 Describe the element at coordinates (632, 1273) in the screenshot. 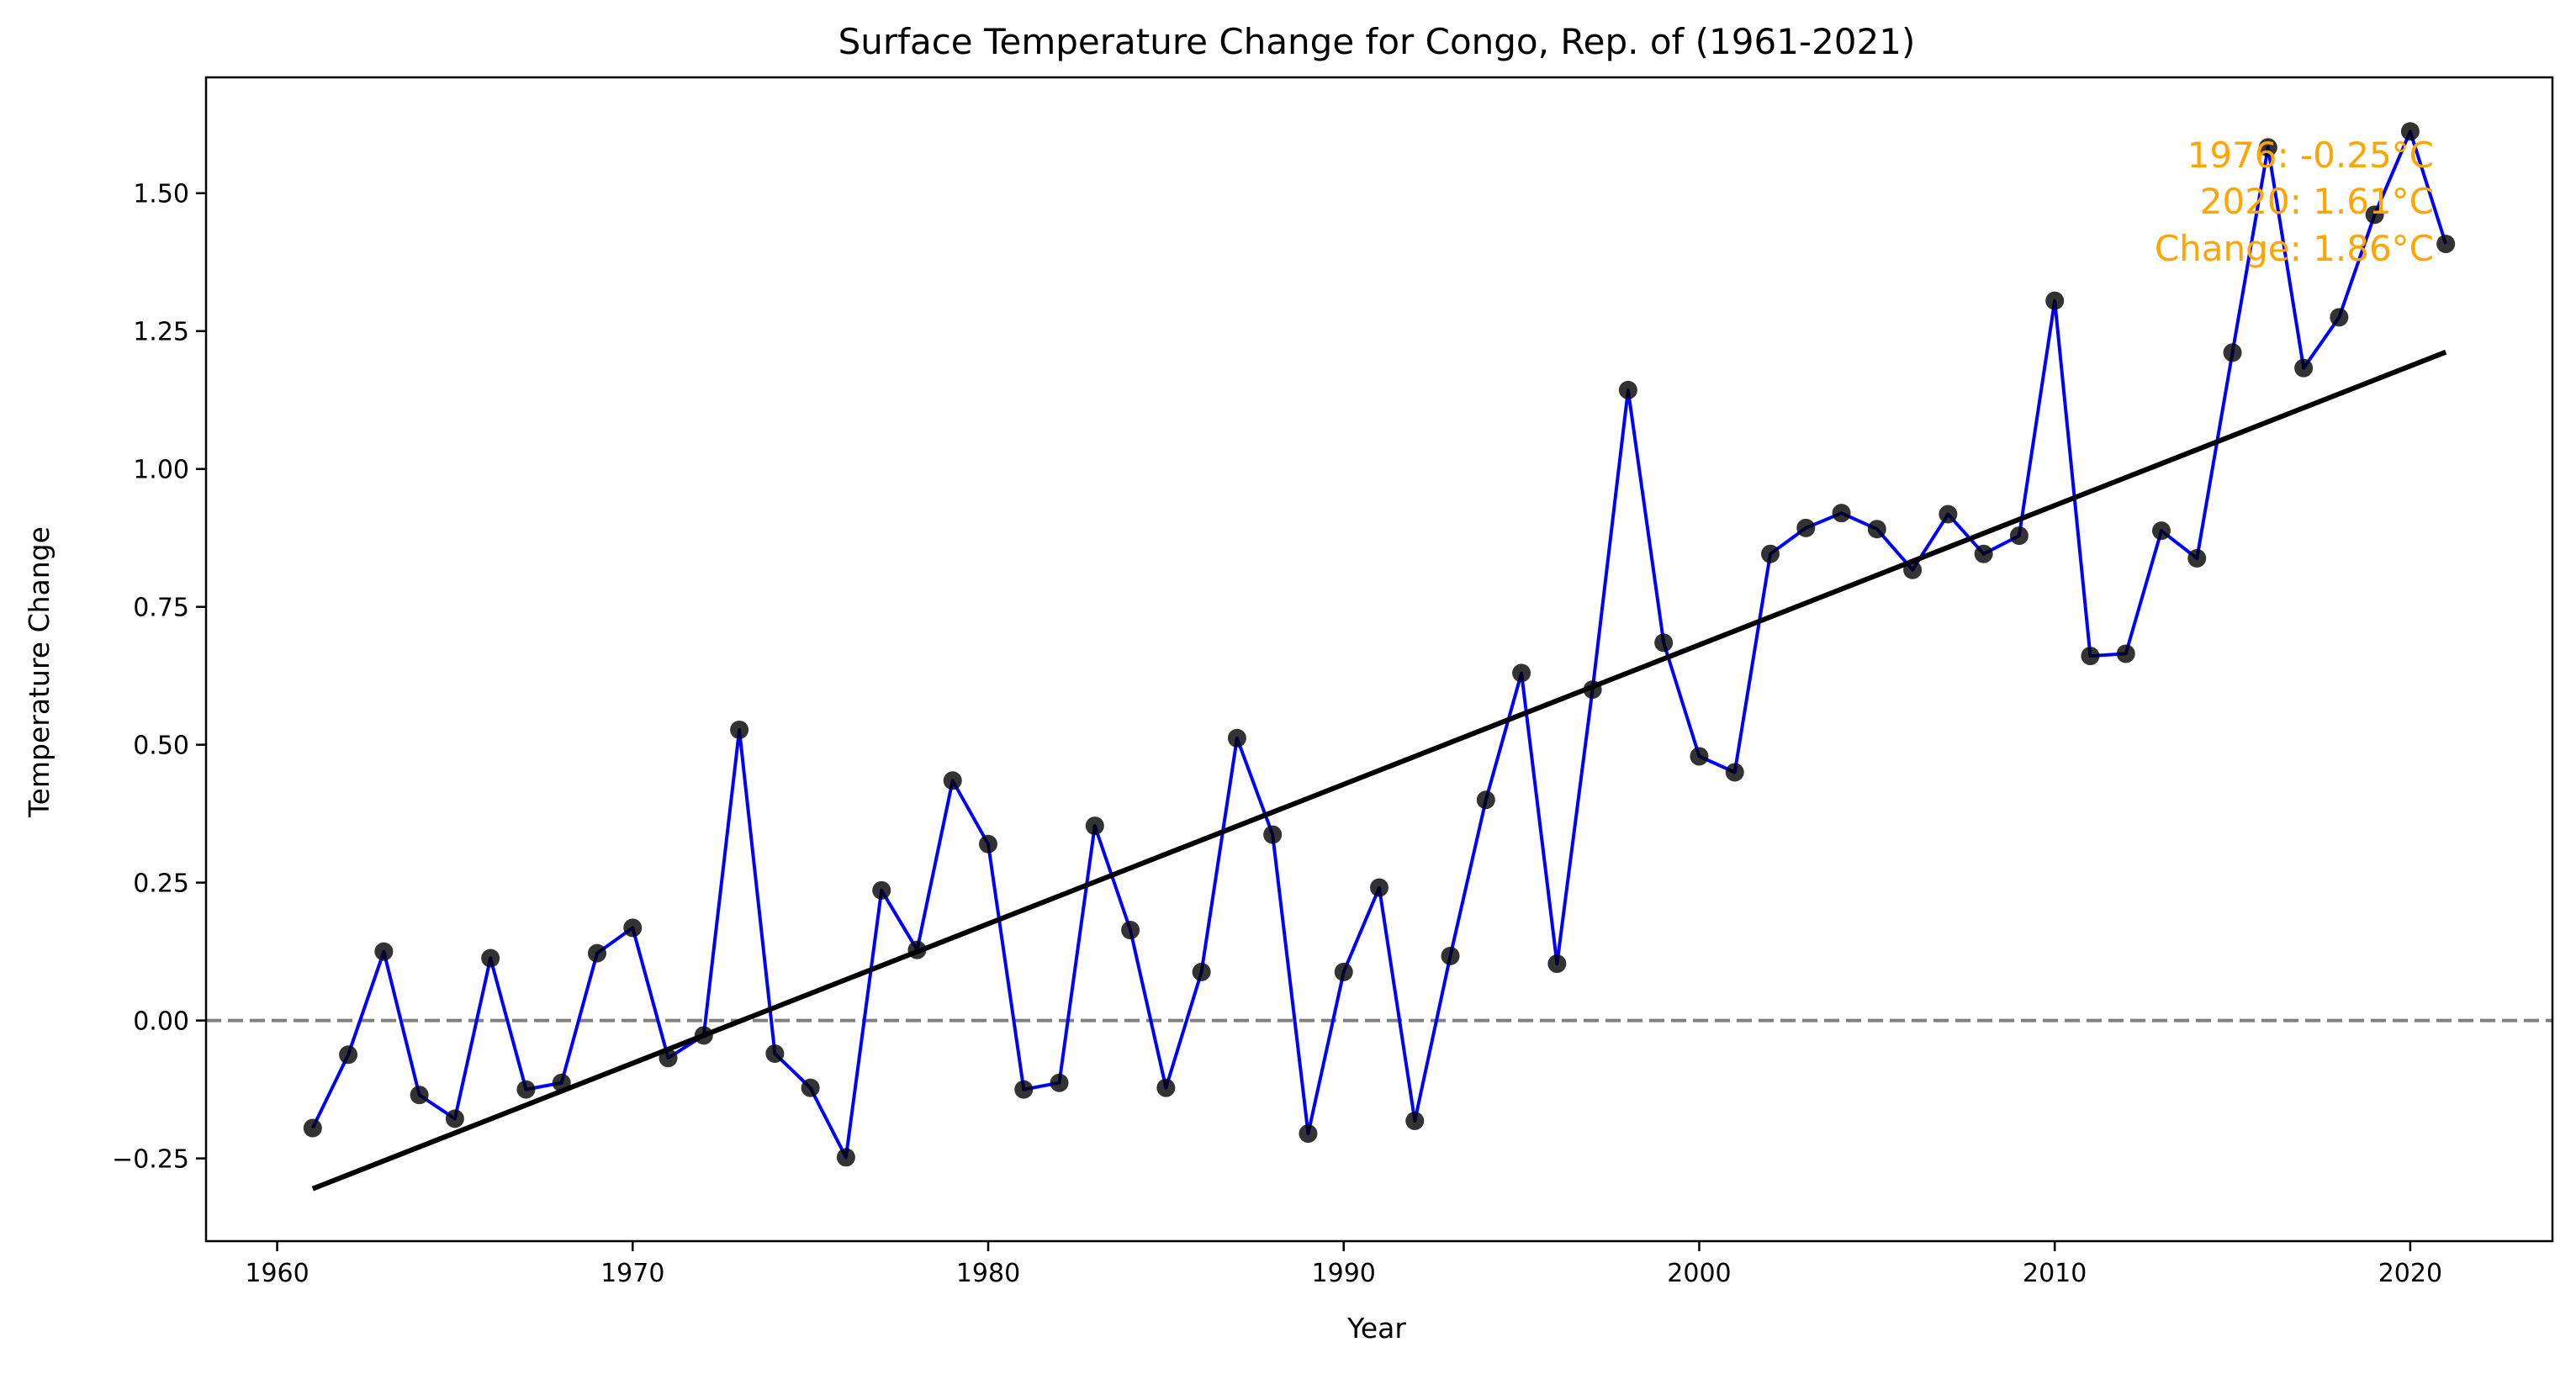

I see `x-tick-label-1970: 1970` at that location.